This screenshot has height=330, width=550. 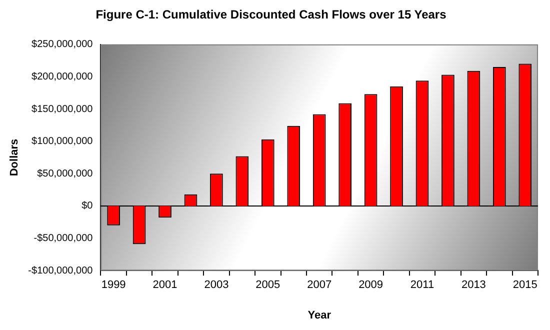 I want to click on y-tick-label: $150,000,000, so click(x=63, y=109).